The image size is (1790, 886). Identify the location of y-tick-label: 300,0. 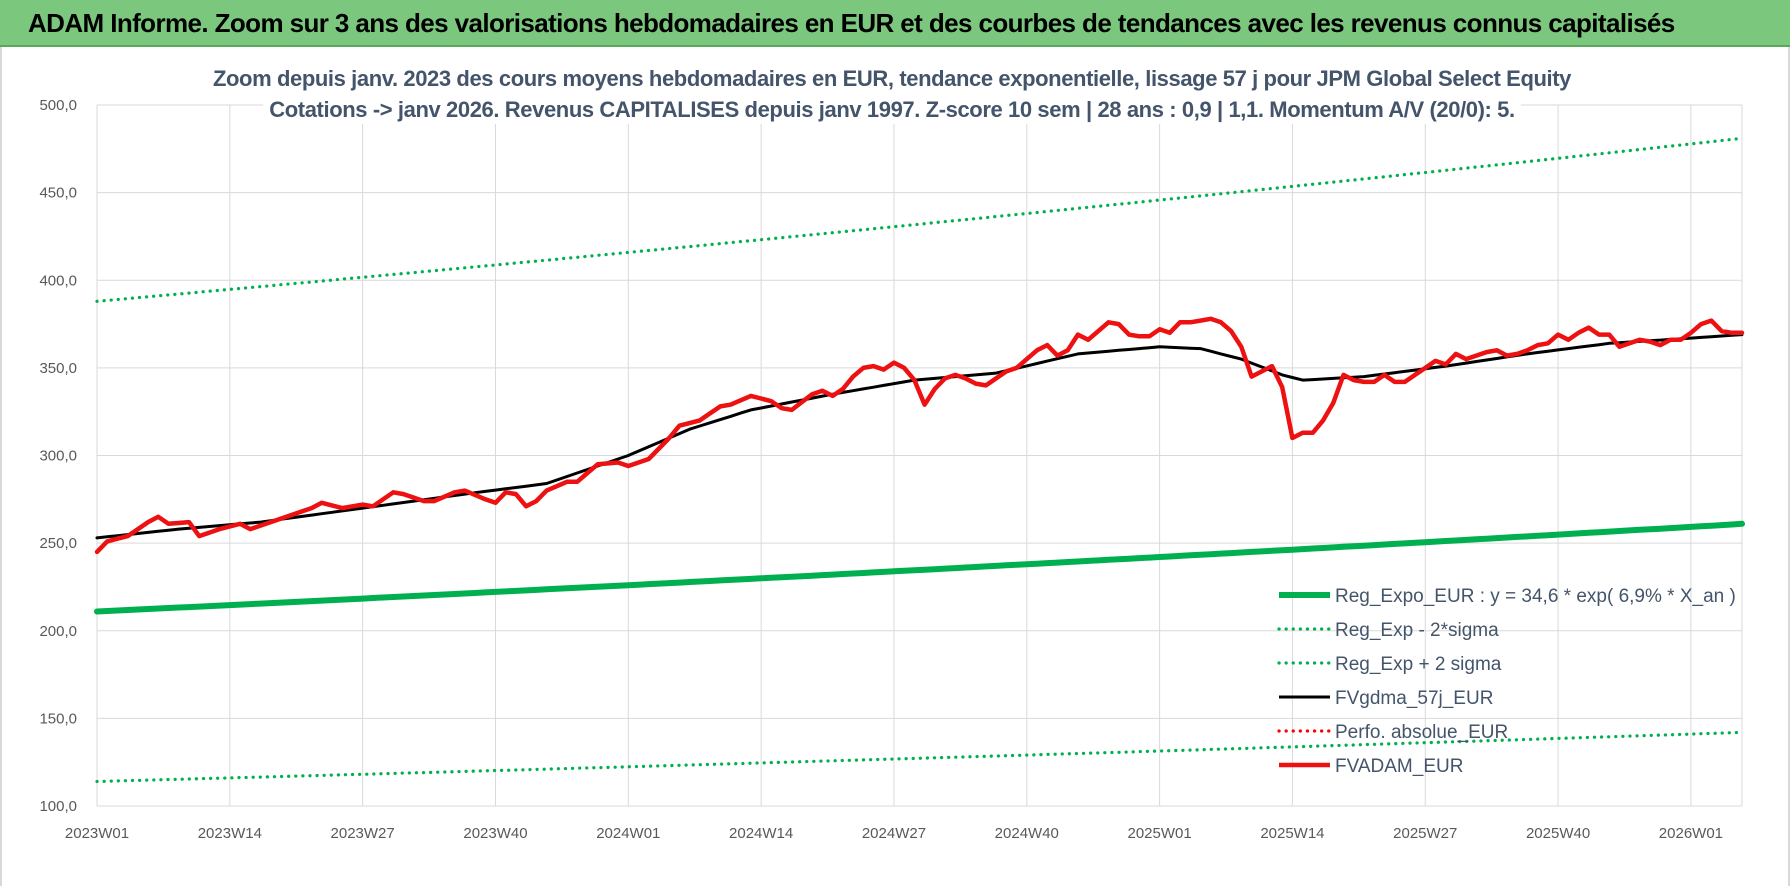
(58, 456).